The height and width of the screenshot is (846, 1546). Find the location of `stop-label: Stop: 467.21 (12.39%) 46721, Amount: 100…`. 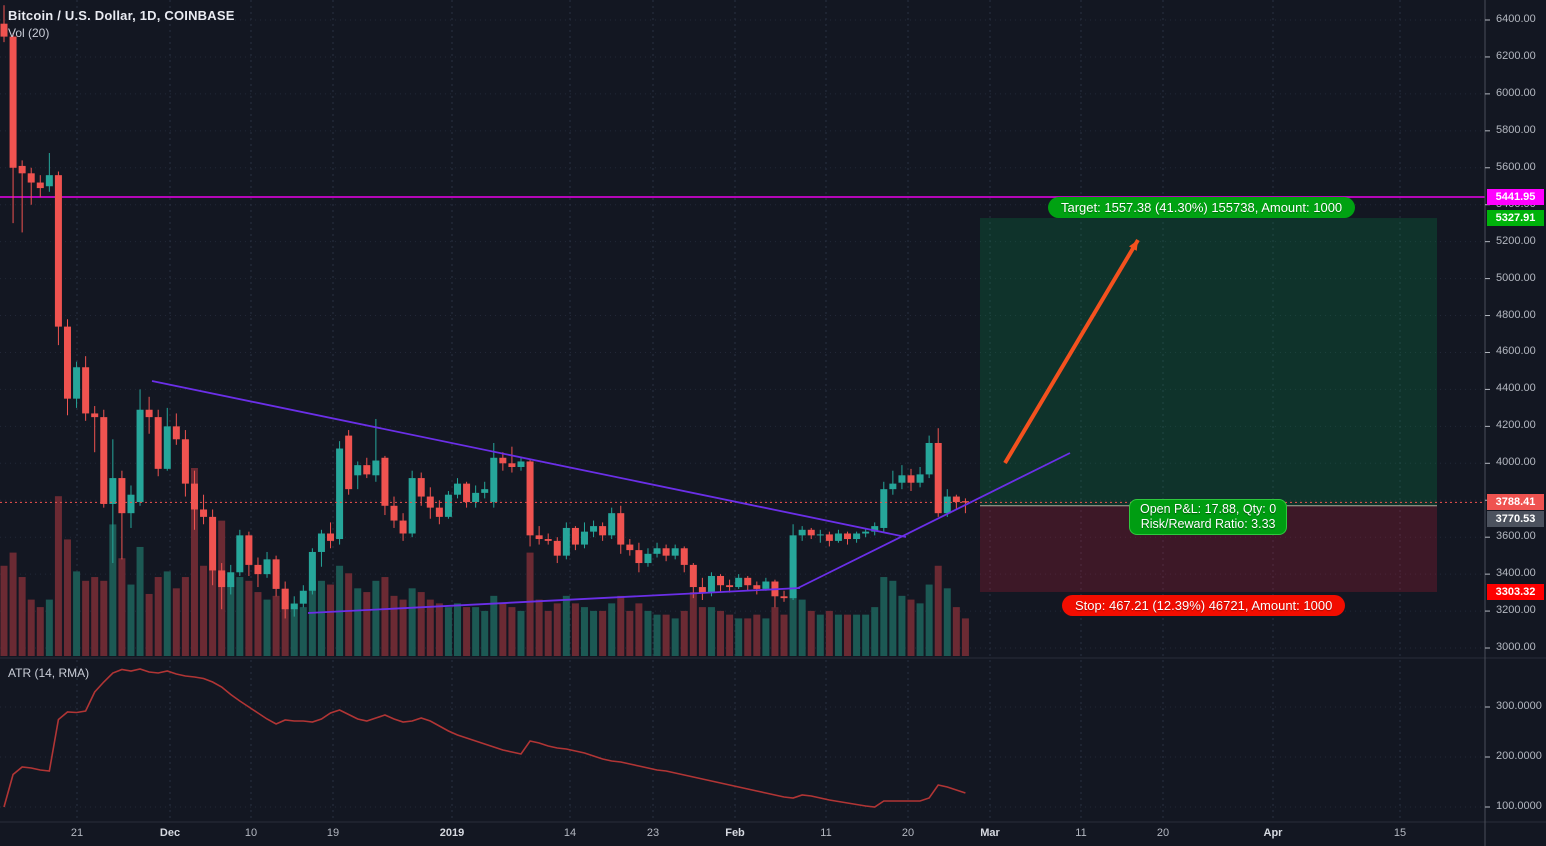

stop-label: Stop: 467.21 (12.39%) 46721, Amount: 100… is located at coordinates (1204, 605).